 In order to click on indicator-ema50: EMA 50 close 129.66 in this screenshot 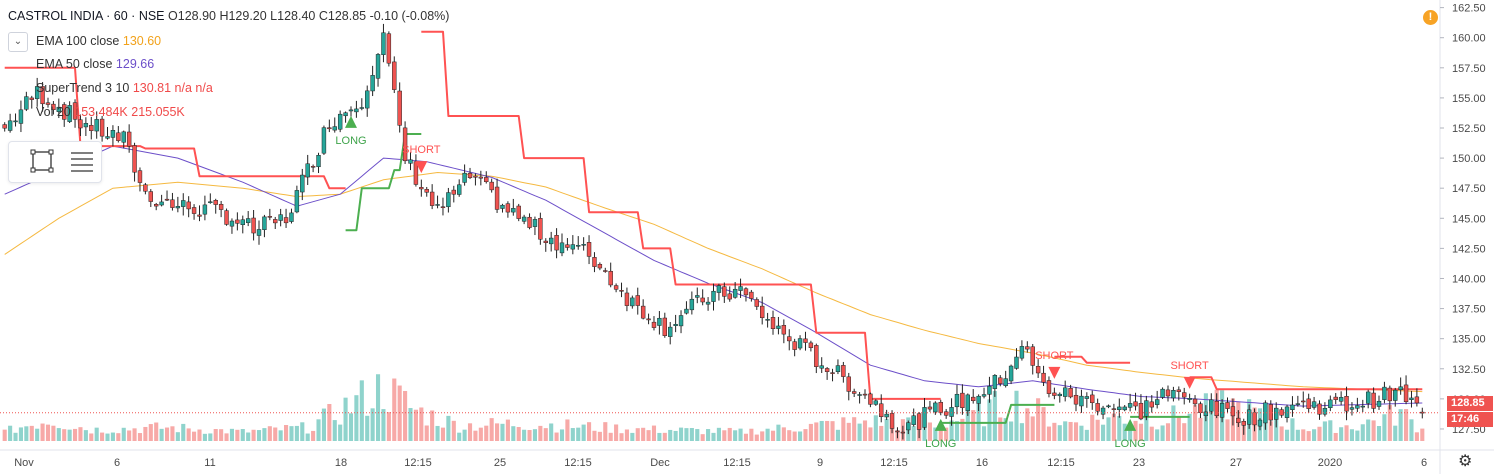, I will do `click(95, 64)`.